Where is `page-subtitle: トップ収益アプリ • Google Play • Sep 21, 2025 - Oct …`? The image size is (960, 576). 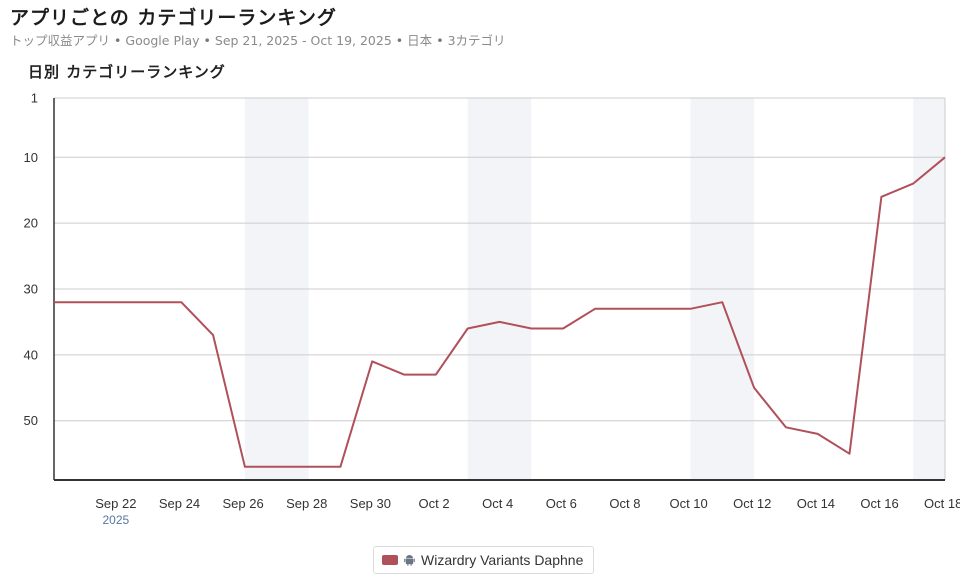 page-subtitle: トップ収益アプリ • Google Play • Sep 21, 2025 - Oct … is located at coordinates (258, 40).